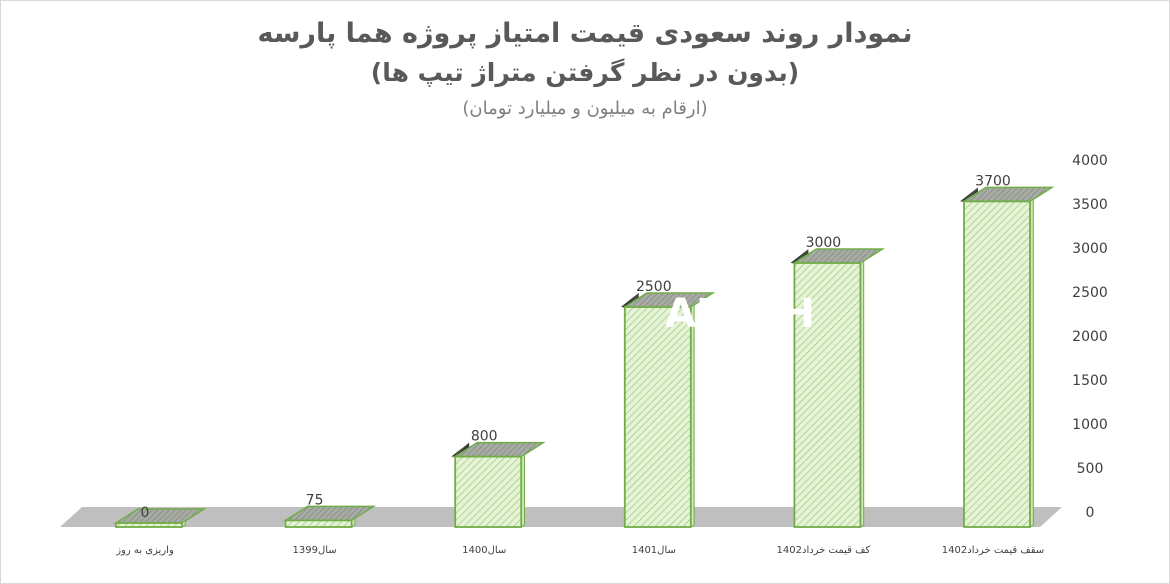  What do you see at coordinates (1090, 381) in the screenshot?
I see `y-tick-label: 1500` at bounding box center [1090, 381].